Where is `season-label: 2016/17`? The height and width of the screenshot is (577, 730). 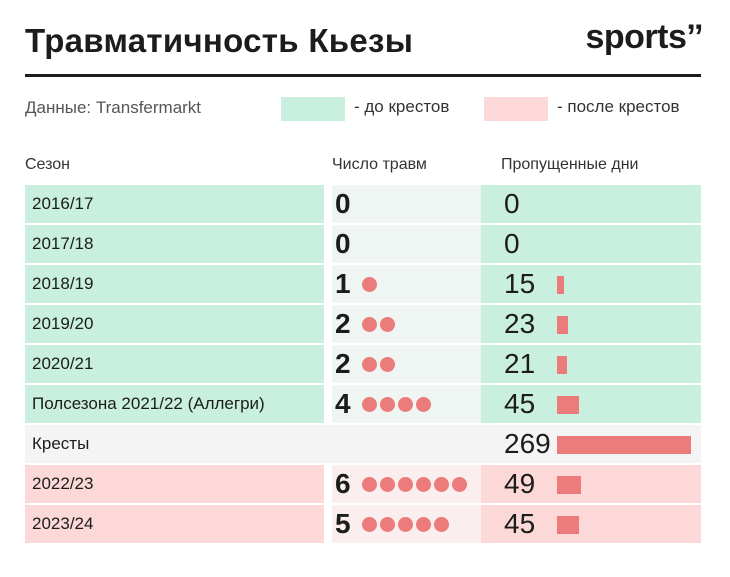
season-label: 2016/17 is located at coordinates (63, 203).